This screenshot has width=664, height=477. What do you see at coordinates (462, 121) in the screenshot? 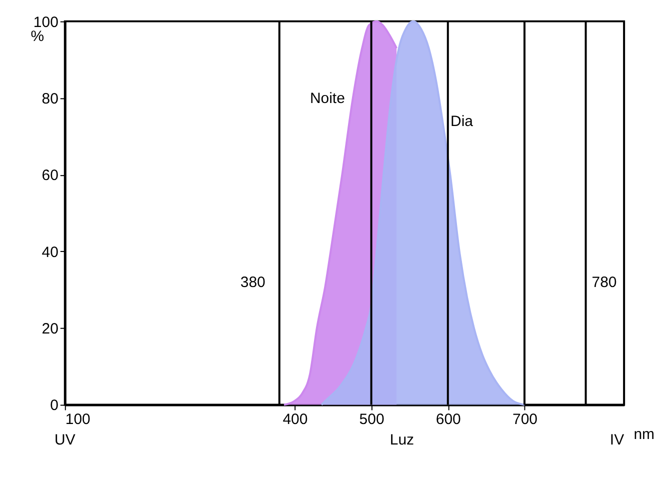
I see `series-label: Dia` at bounding box center [462, 121].